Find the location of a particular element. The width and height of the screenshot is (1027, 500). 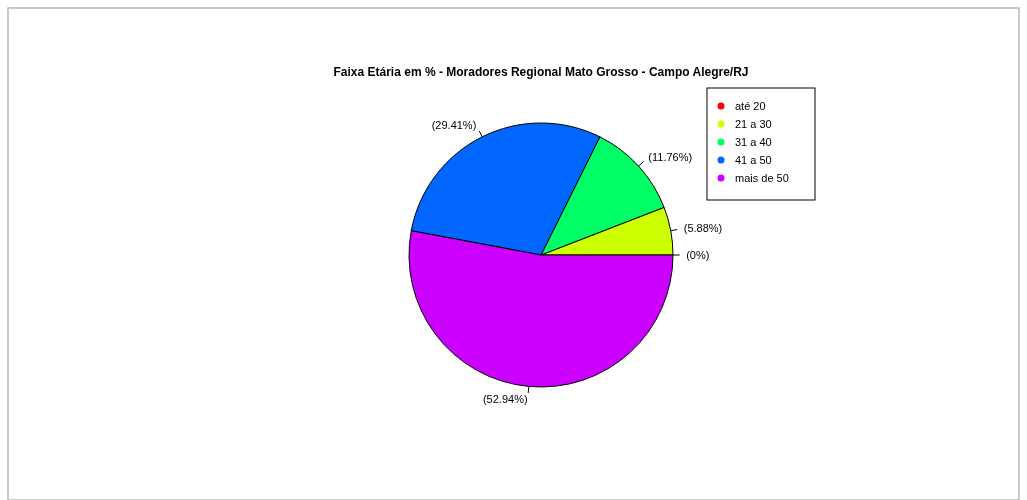

legend-label: 21 a 30 is located at coordinates (753, 123).